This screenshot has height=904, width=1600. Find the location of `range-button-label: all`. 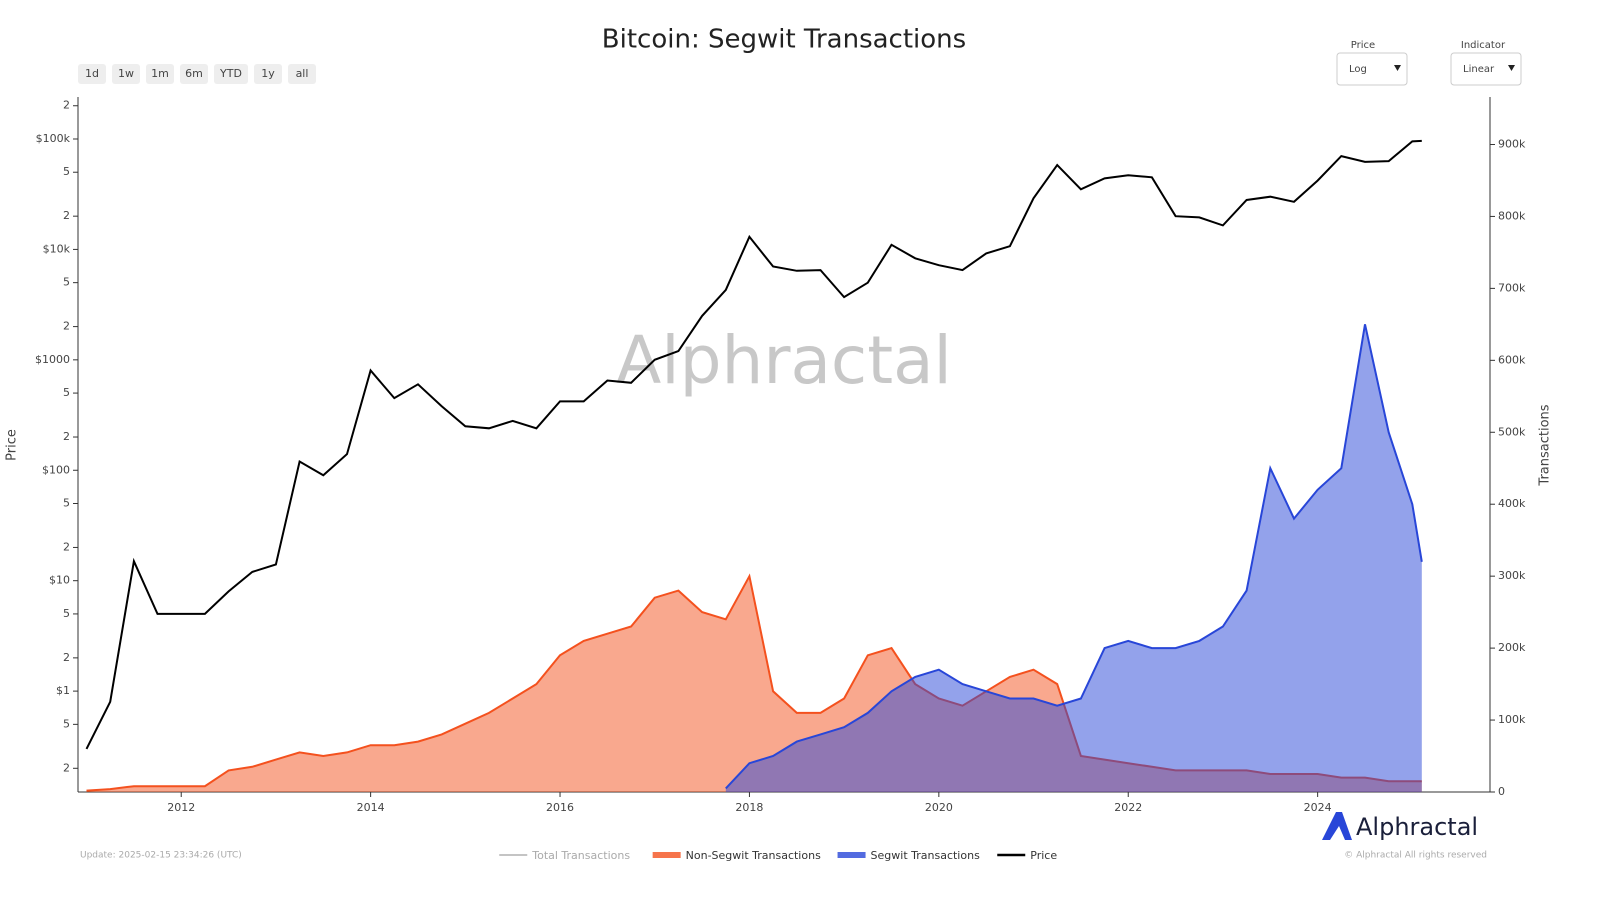

range-button-label: all is located at coordinates (302, 73).